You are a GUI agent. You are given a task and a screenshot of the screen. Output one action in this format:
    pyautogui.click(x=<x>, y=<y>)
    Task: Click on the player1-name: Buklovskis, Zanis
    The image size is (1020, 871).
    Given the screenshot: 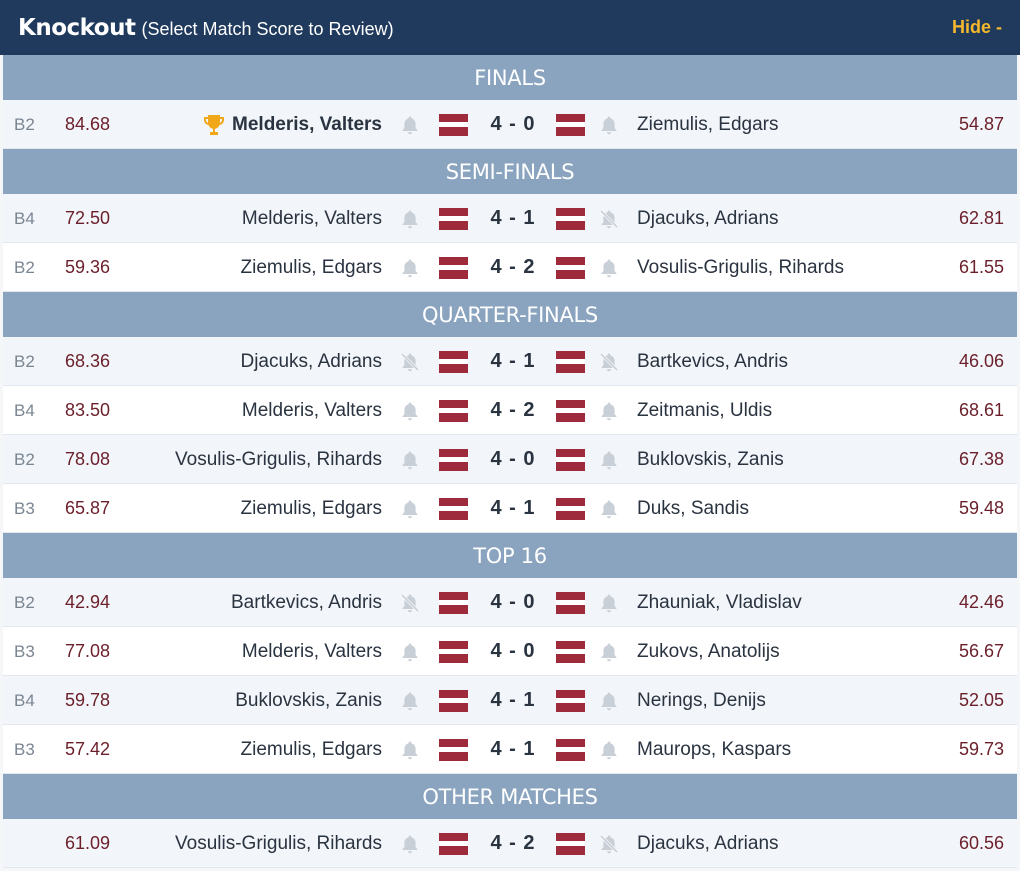 What is the action you would take?
    pyautogui.click(x=308, y=700)
    